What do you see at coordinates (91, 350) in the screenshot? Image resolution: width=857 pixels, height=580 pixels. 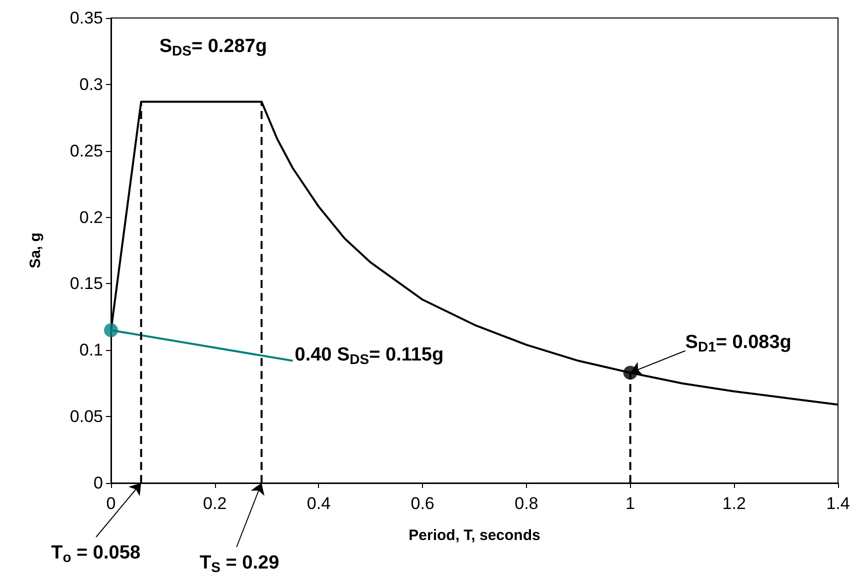 I see `y-tick-label: 0.1` at bounding box center [91, 350].